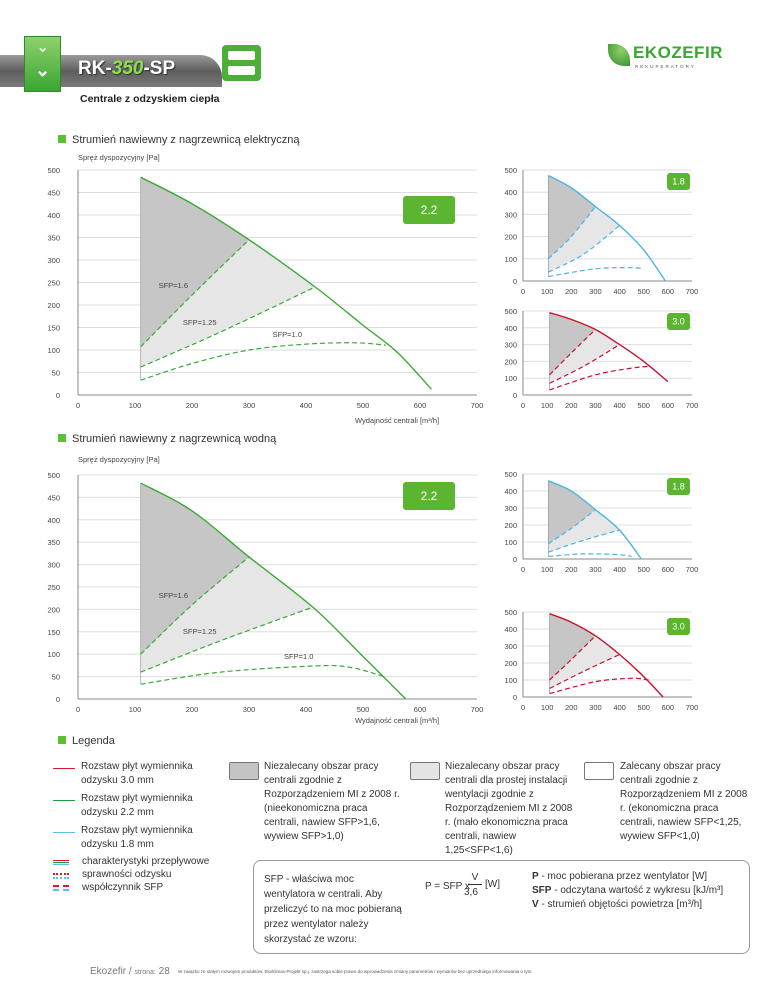 This screenshot has height=994, width=768. I want to click on section-water: Strumień nawiewny z nagrzewnicą wodną, so click(167, 439).